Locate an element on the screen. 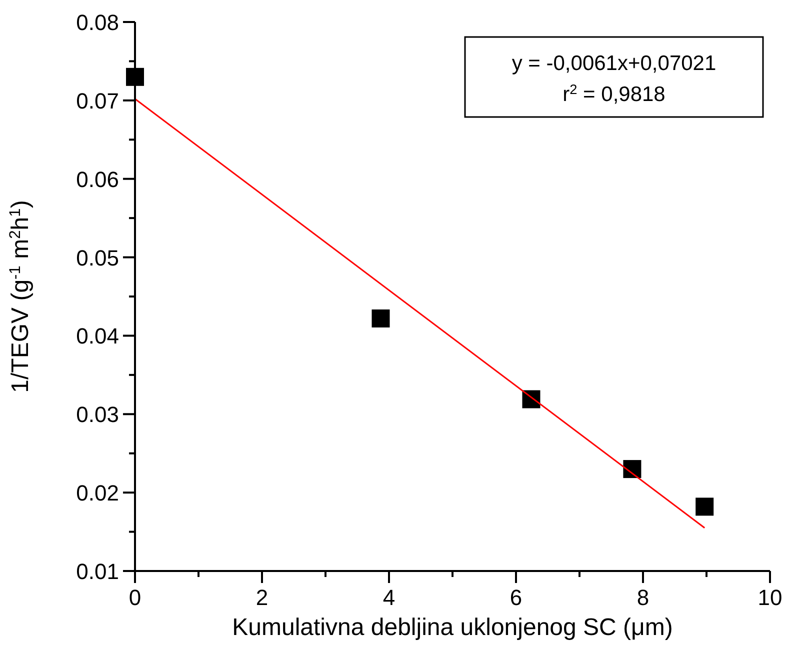 The image size is (787, 651). y-tick-label: 0.05 is located at coordinates (97, 257).